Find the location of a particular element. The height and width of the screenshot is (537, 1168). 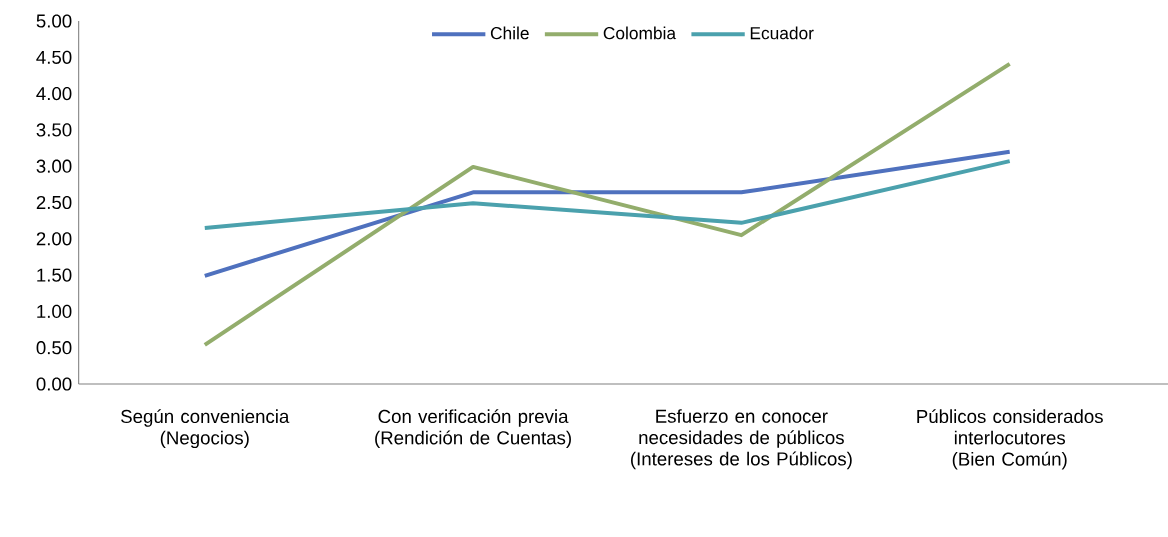

y-tick-label: 4.00 is located at coordinates (54, 93).